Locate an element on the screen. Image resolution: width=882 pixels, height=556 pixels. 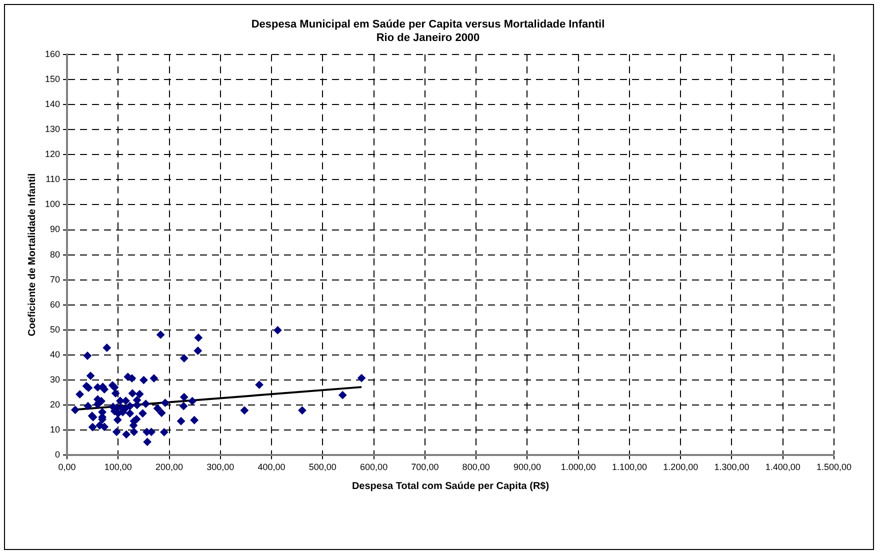
y-tick-label: 70 is located at coordinates (55, 279).